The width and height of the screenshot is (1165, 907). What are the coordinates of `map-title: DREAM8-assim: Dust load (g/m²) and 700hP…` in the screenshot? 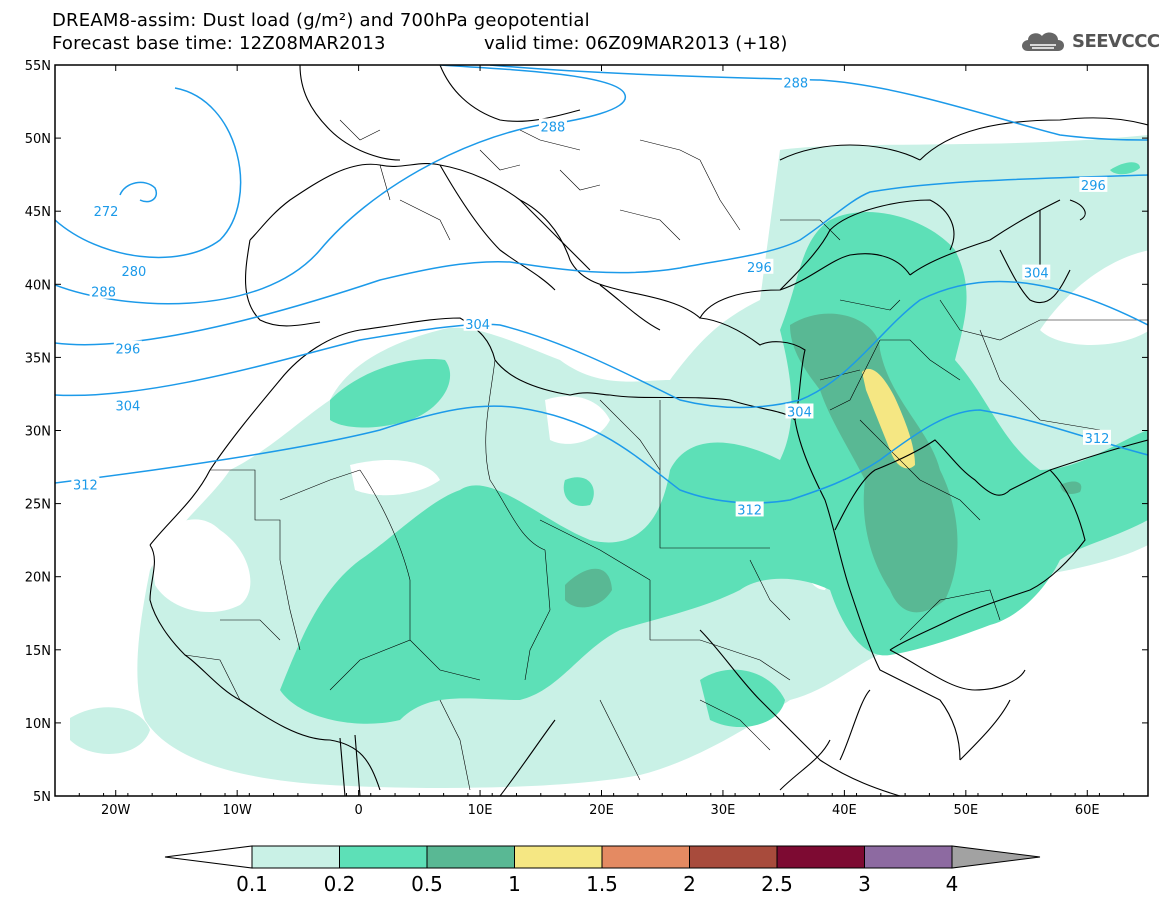 It's located at (321, 20).